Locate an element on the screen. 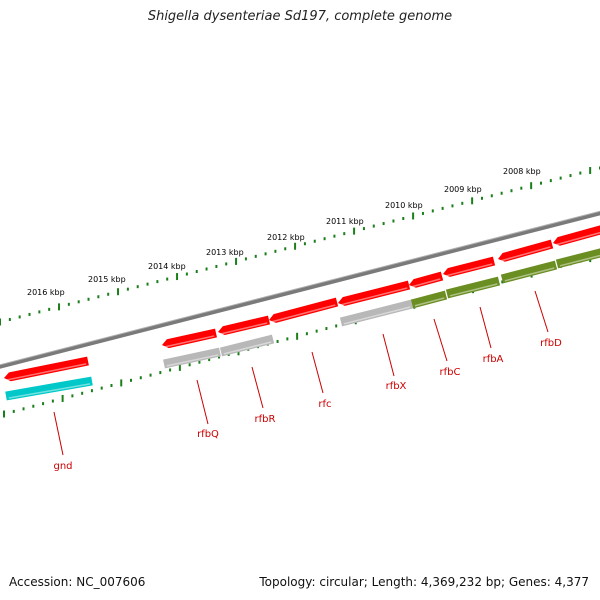 The width and height of the screenshot is (600, 600). ruler-label: 2009 kbp is located at coordinates (463, 189).